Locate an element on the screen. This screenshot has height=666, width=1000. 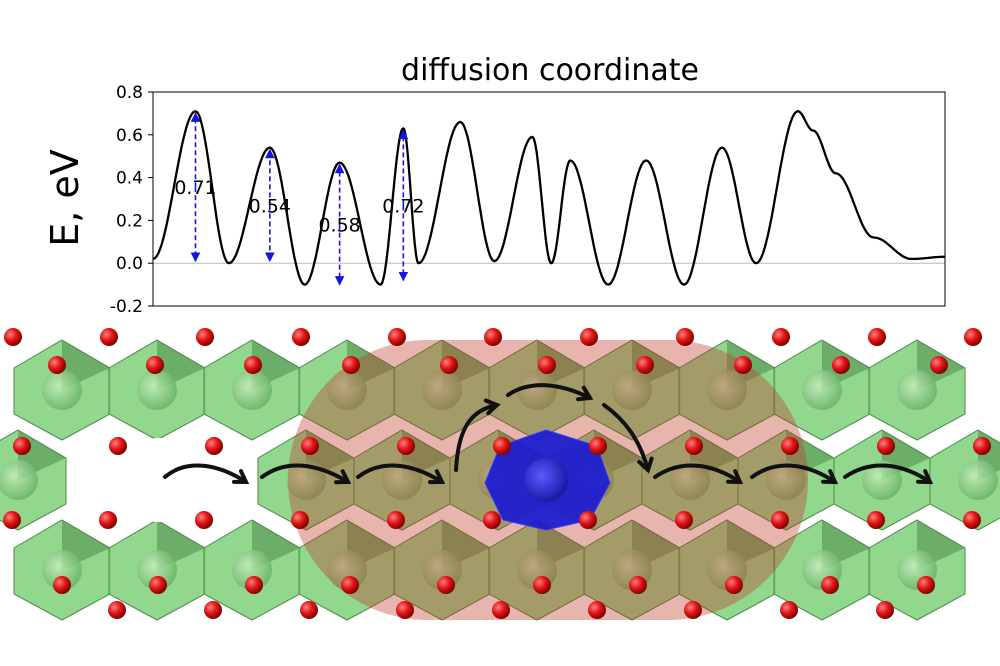
y-tick-label: 0.8 is located at coordinates (129, 93).